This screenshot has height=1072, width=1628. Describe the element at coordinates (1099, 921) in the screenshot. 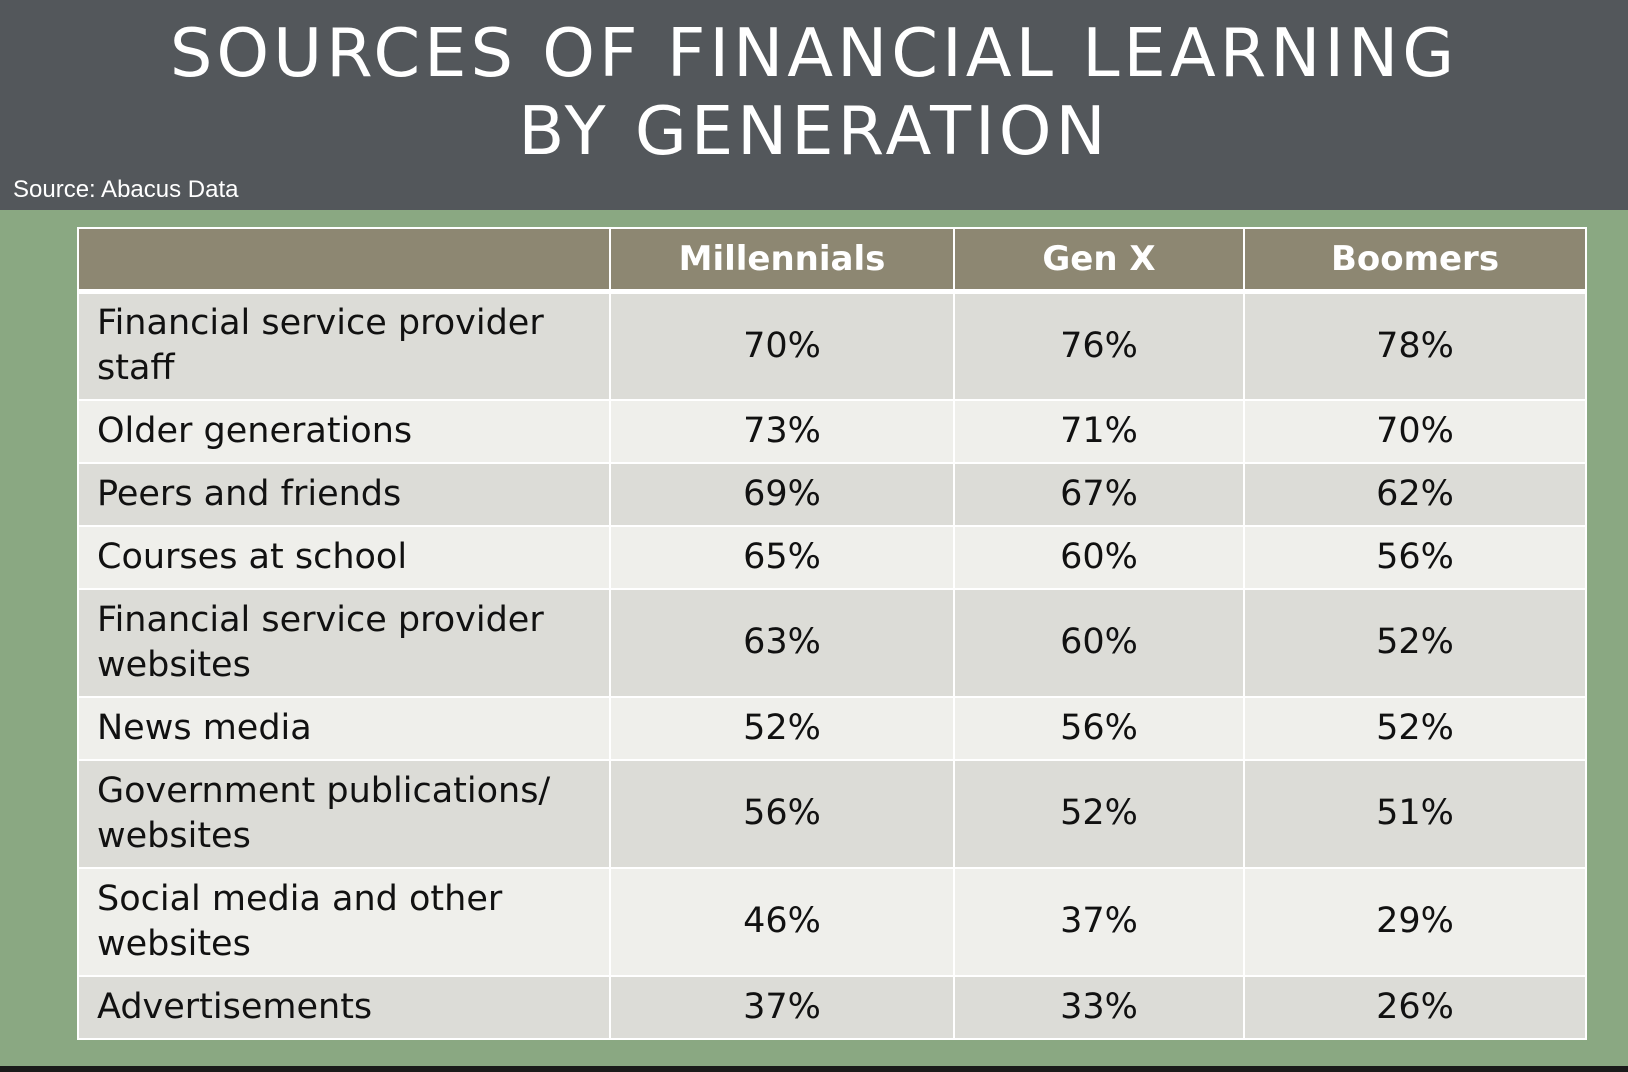

I see `cell-gen-x: 37%` at that location.